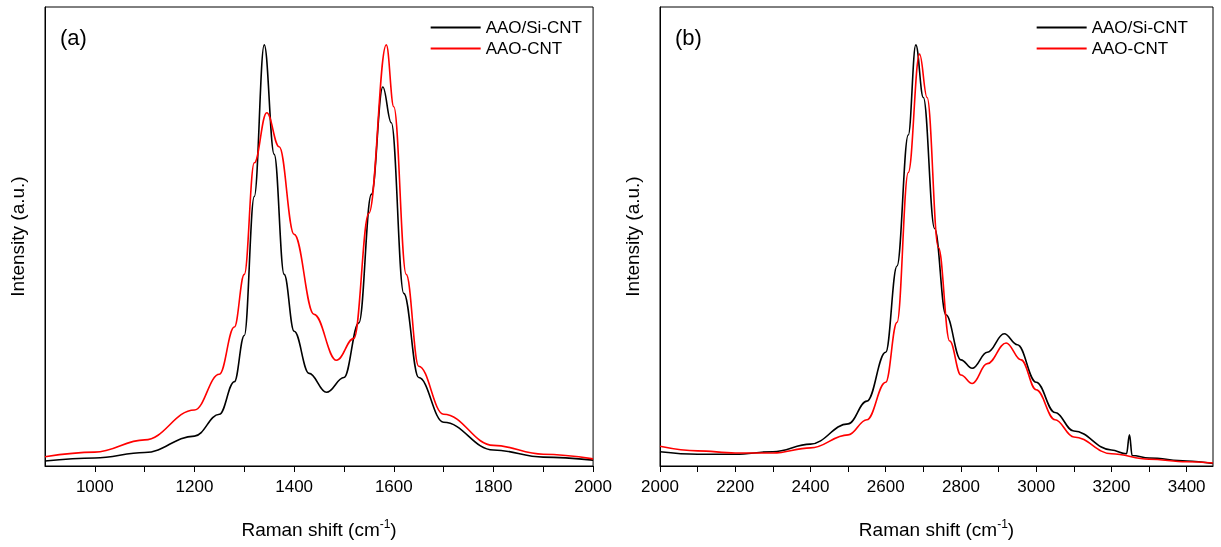  Describe the element at coordinates (94, 486) in the screenshot. I see `x-tick-label: 1000` at that location.